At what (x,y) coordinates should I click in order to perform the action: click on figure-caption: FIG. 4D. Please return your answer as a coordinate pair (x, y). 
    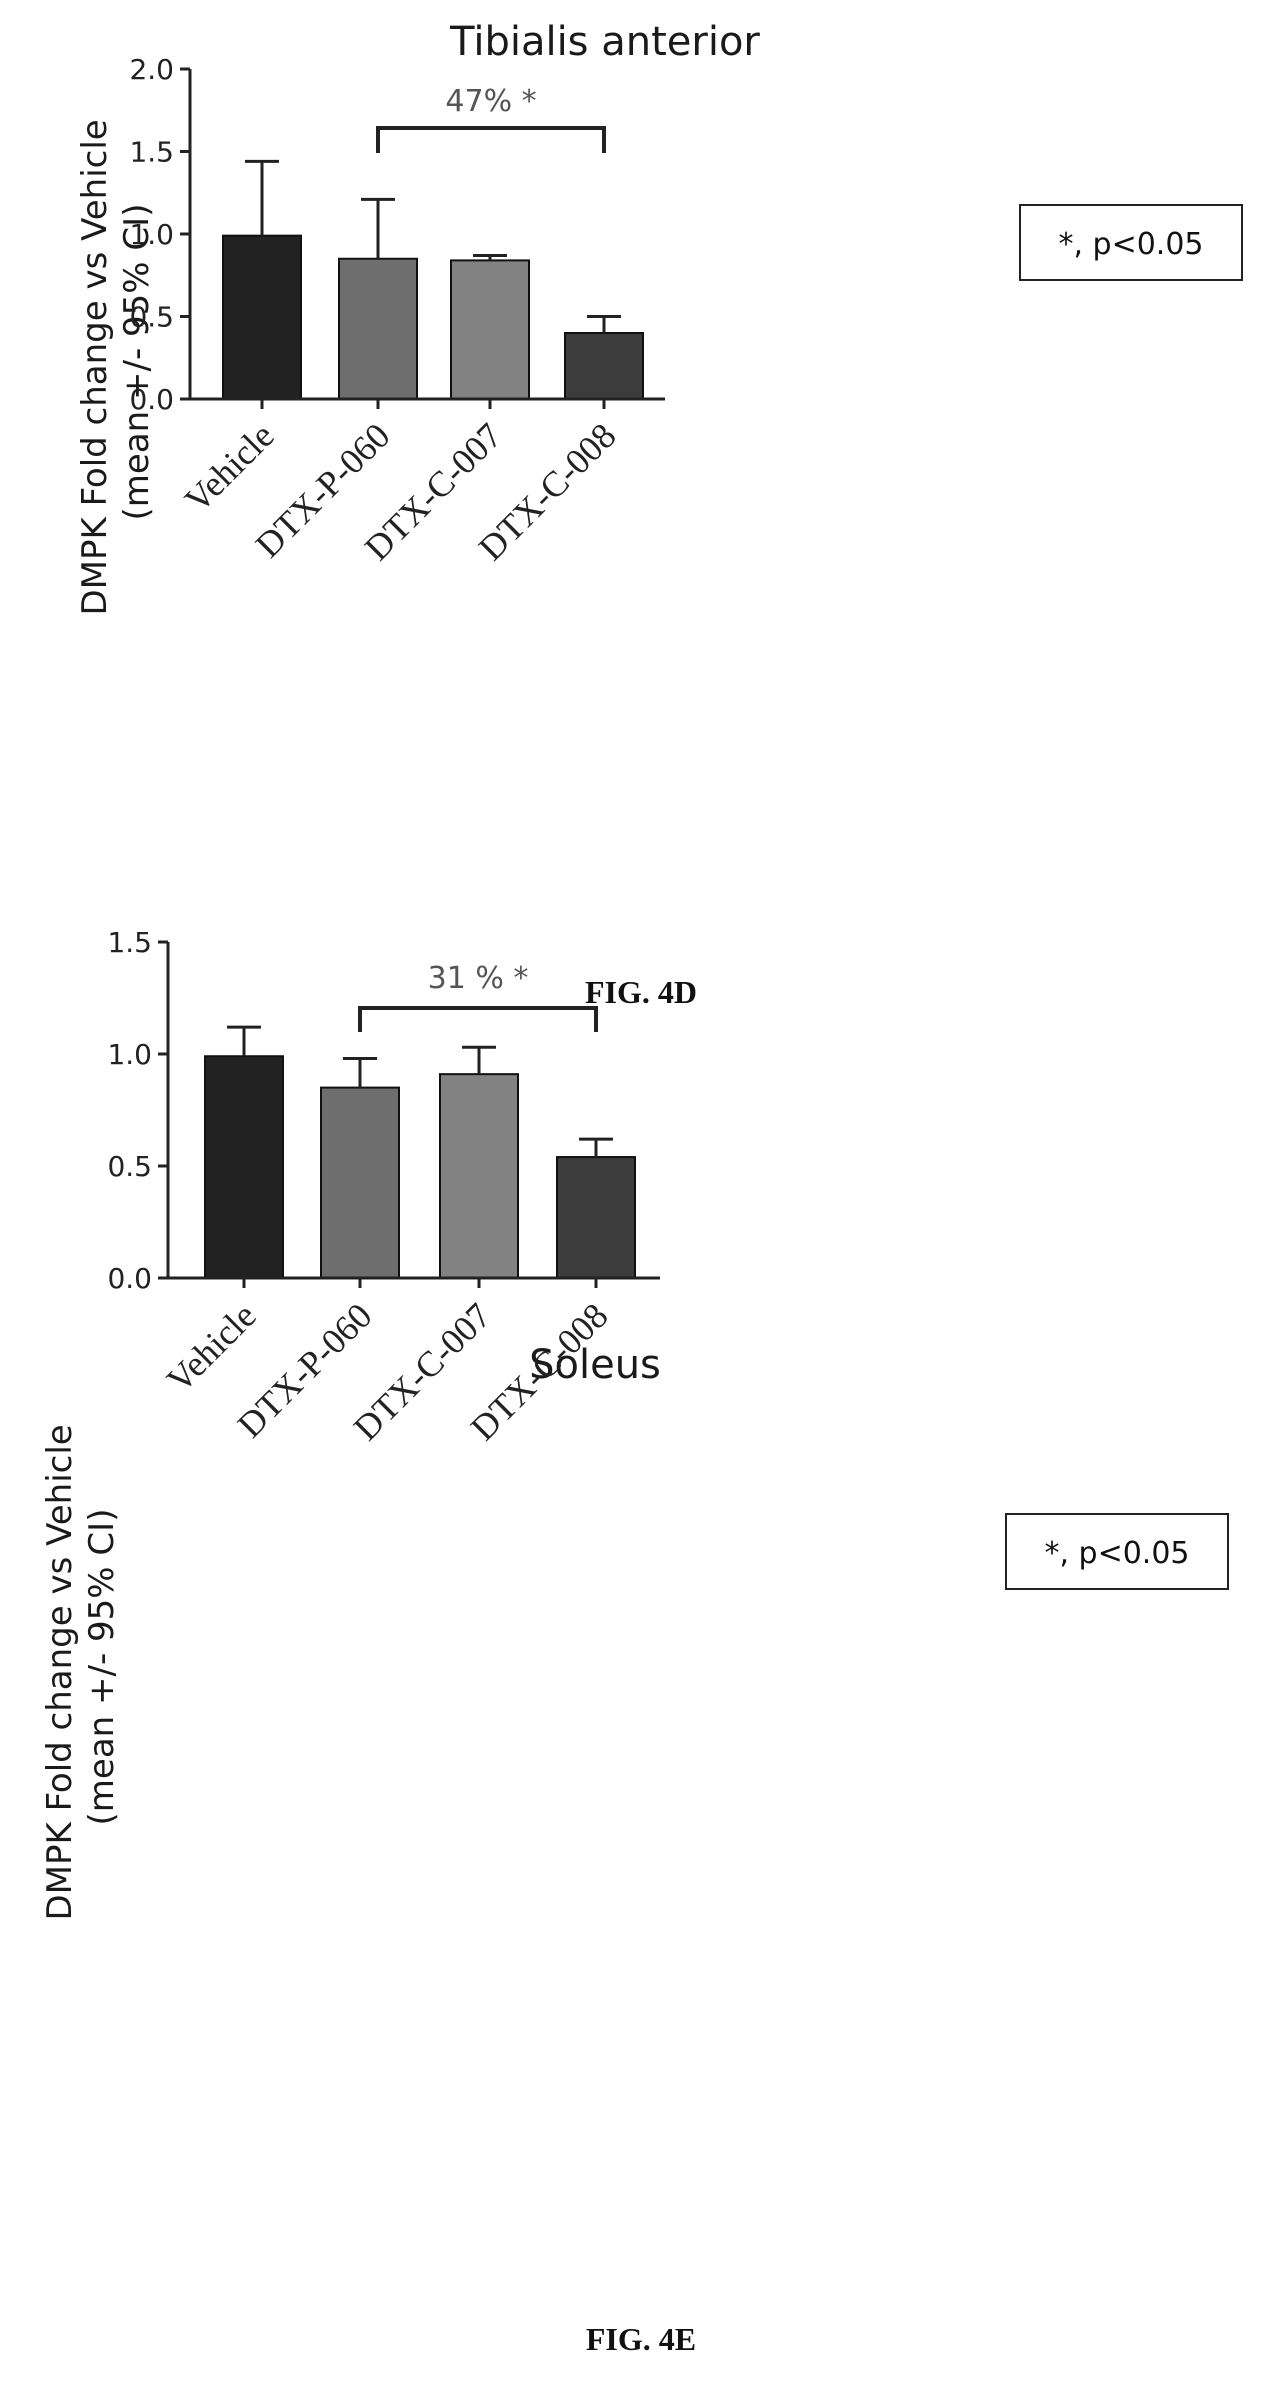
    Looking at the image, I should click on (641, 992).